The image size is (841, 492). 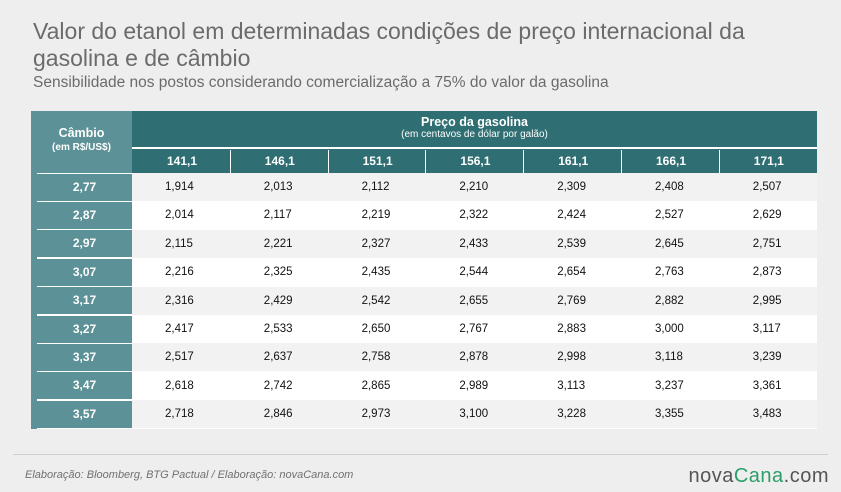 I want to click on footer-divider, so click(x=420, y=454).